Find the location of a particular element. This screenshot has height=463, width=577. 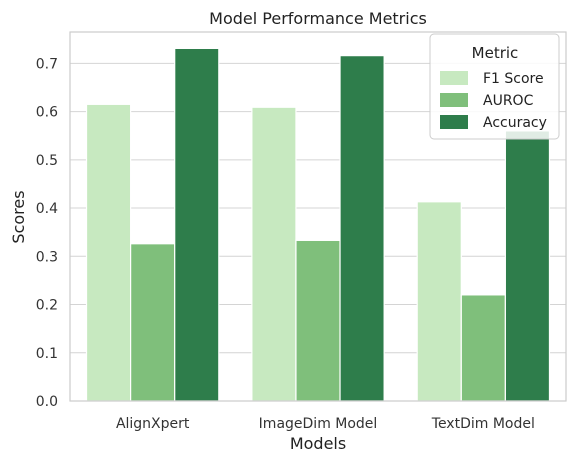

chart-title: Model Performance Metrics is located at coordinates (318, 18).